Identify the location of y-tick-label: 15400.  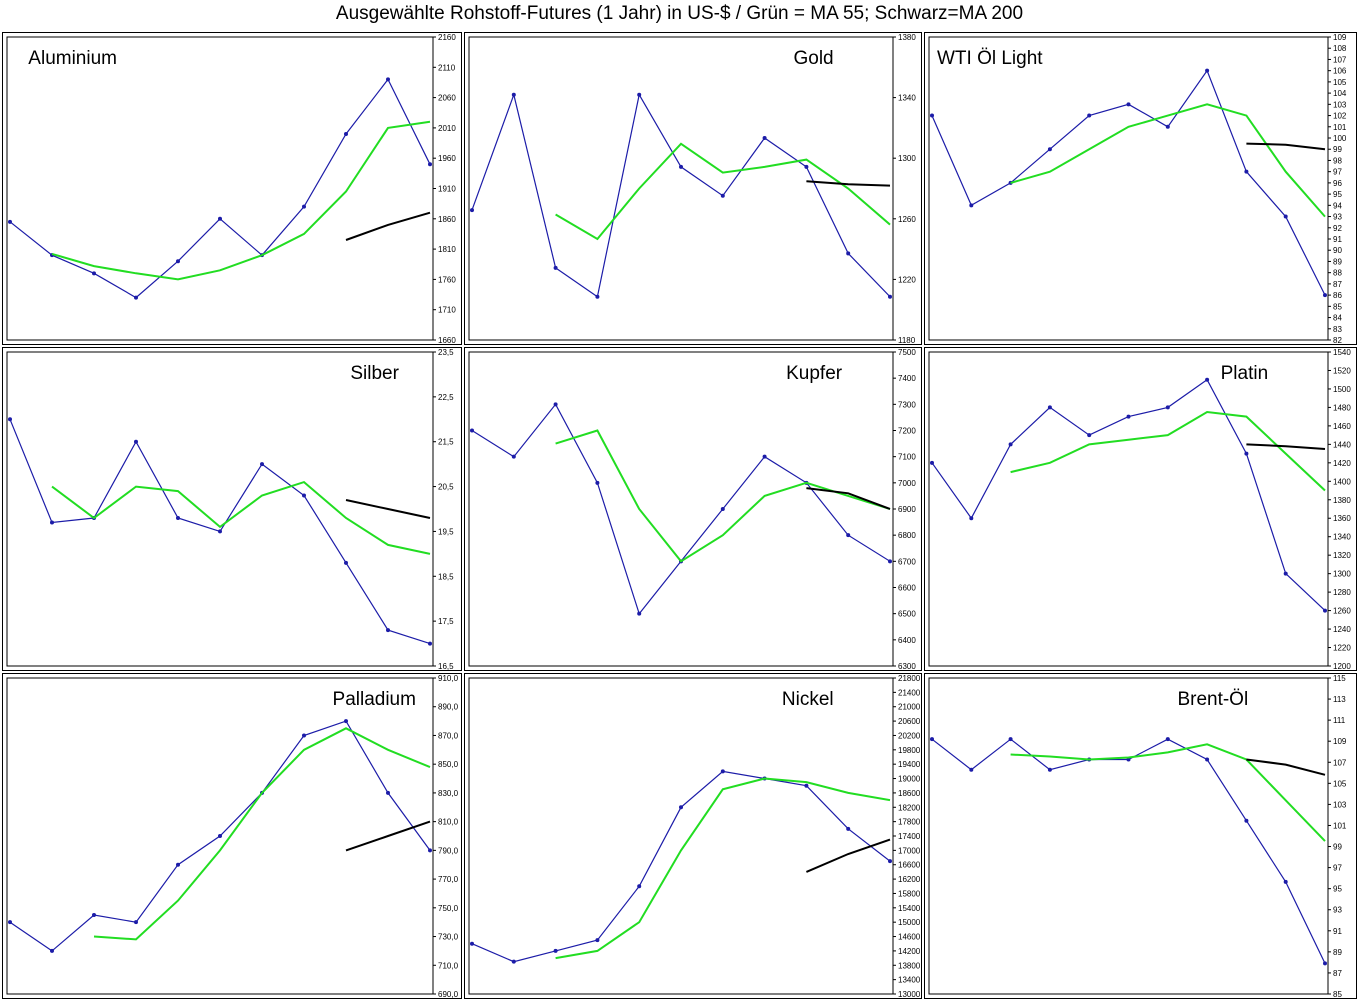
(909, 908).